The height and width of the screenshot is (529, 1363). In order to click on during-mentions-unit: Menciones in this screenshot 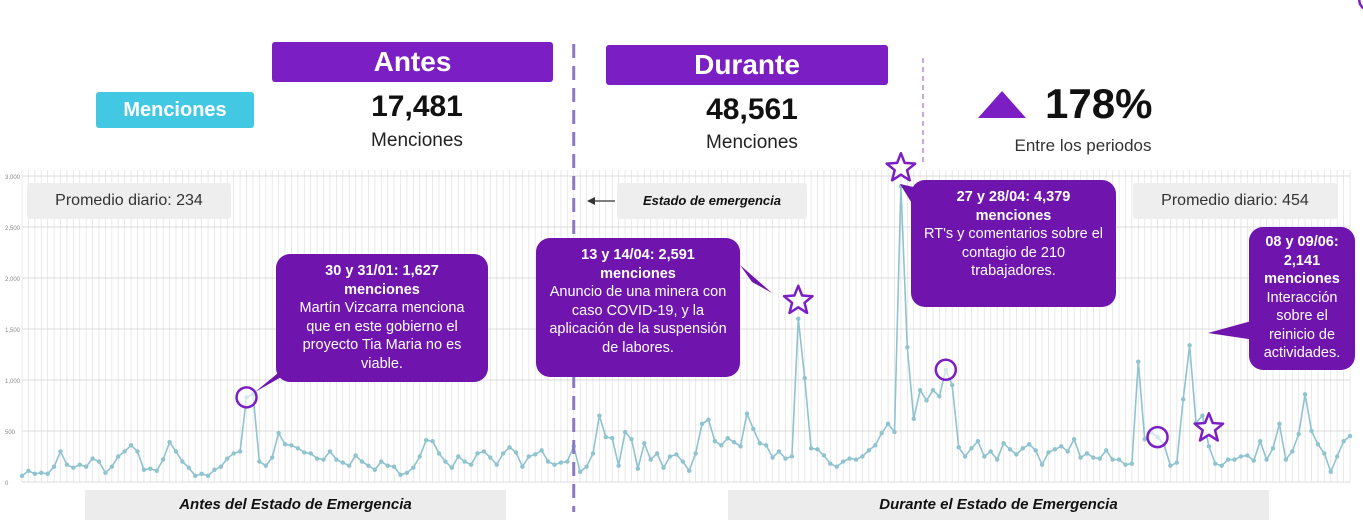, I will do `click(752, 142)`.